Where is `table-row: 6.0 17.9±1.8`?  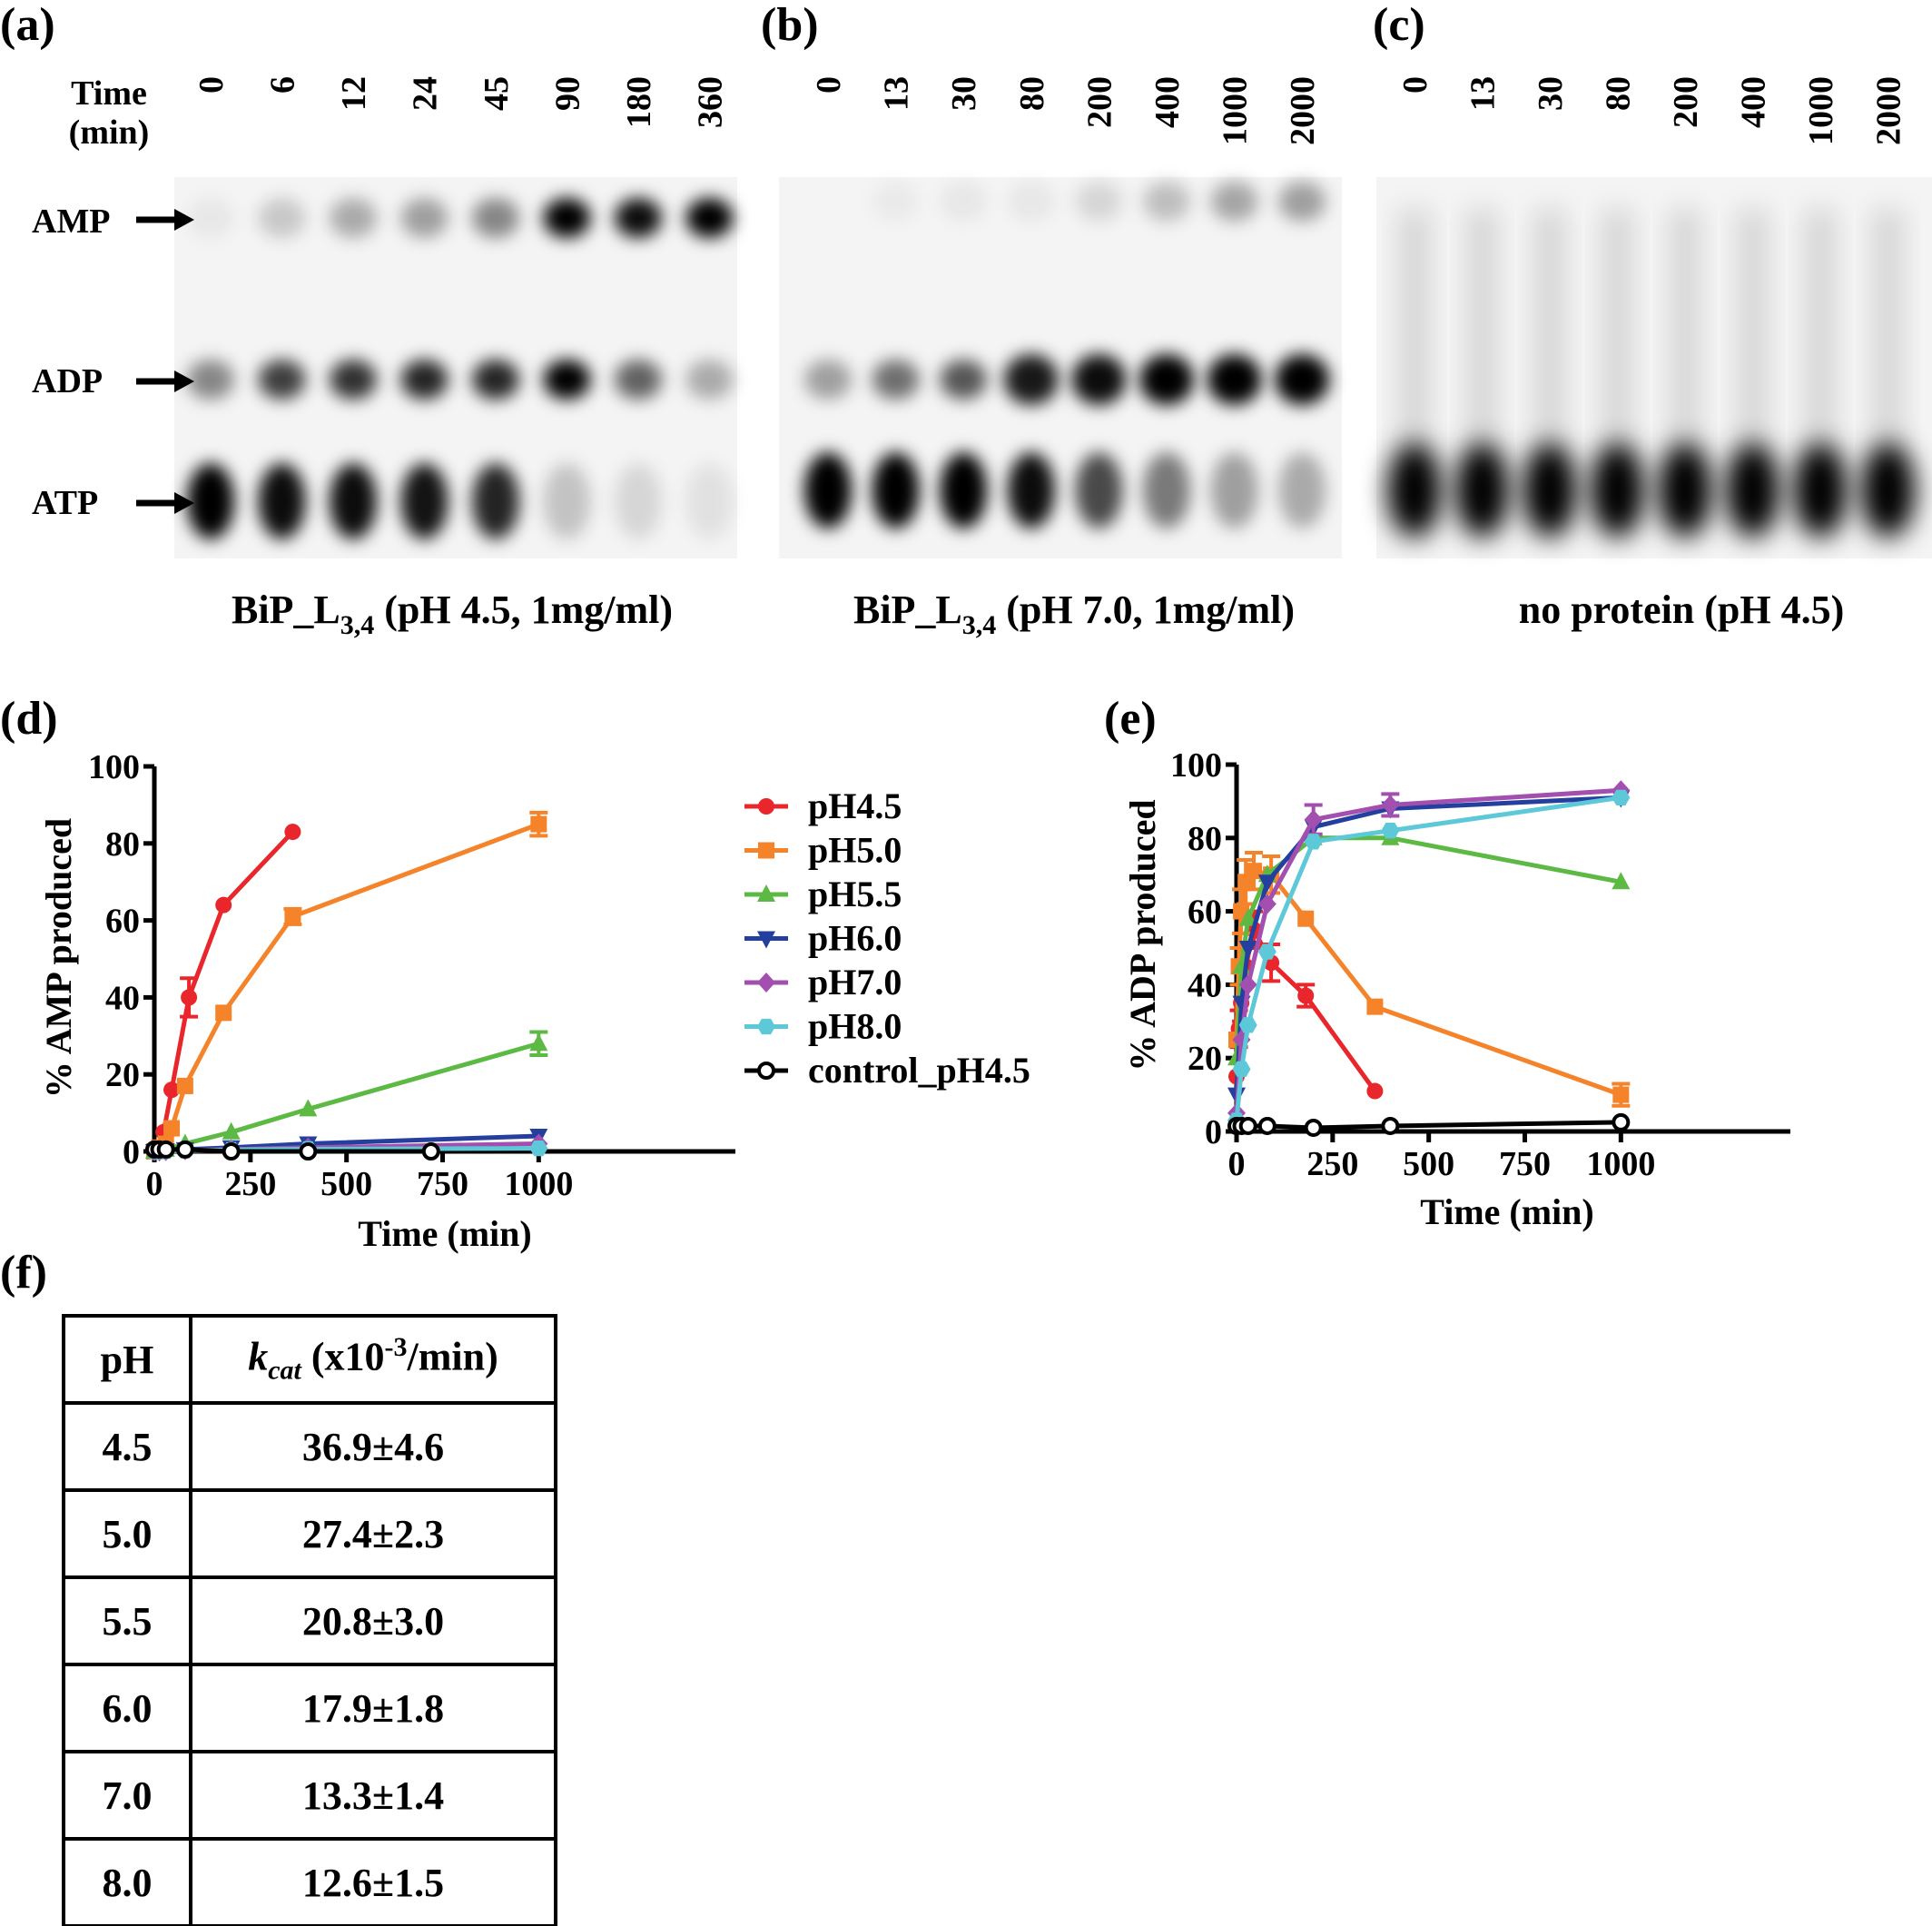 table-row: 6.0 17.9±1.8 is located at coordinates (309, 1708).